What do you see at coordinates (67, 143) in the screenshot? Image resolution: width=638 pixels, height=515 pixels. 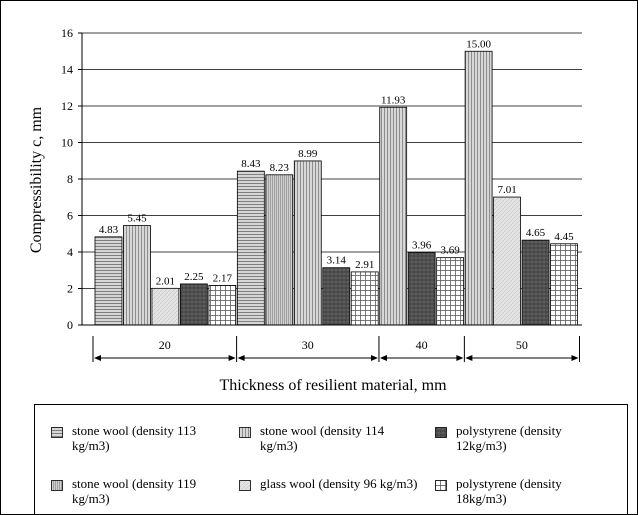 I see `y-tick-label: 10` at bounding box center [67, 143].